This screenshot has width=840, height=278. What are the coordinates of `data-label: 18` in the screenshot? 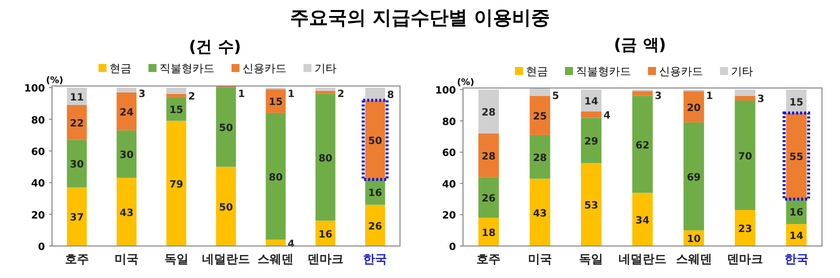 It's located at (489, 233).